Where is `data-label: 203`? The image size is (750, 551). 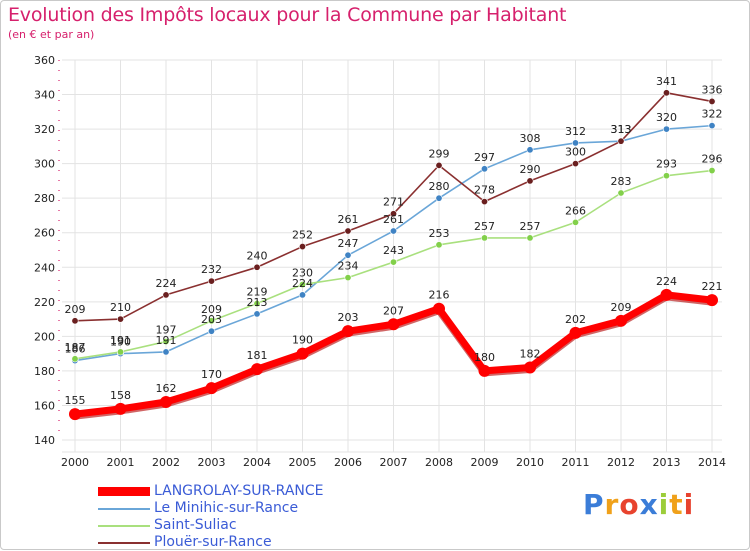
data-label: 203 is located at coordinates (211, 319).